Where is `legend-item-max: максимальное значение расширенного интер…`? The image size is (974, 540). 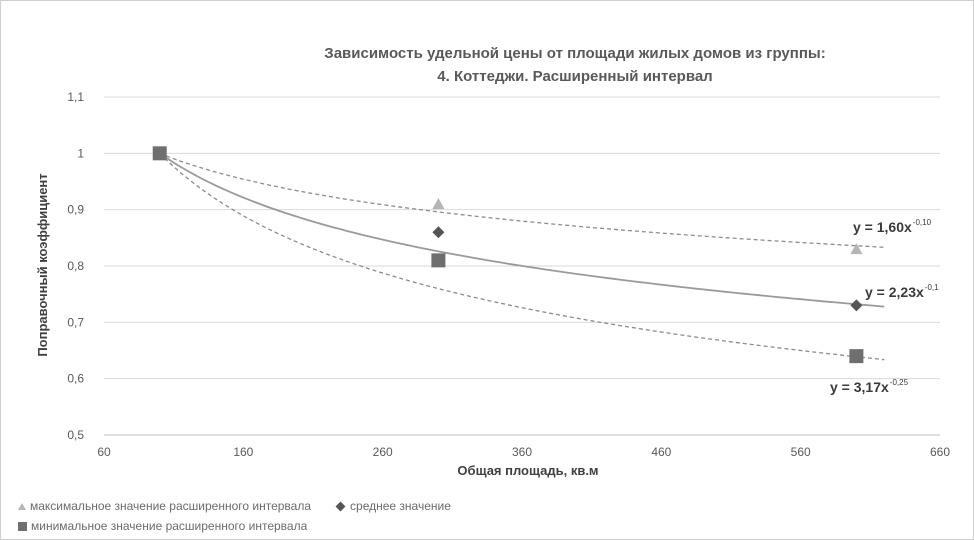
legend-item-max: максимальное значение расширенного интер… is located at coordinates (164, 506).